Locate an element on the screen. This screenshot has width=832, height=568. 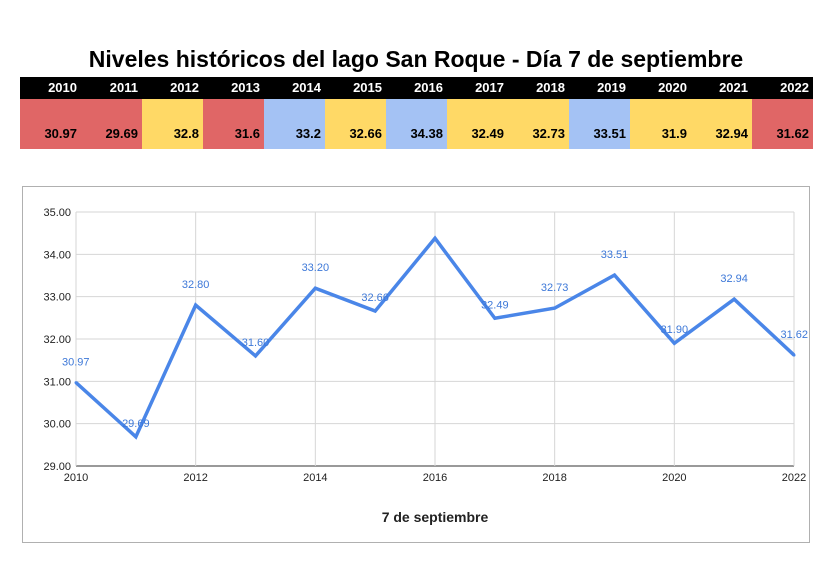
level-value-cell: 30.97 is located at coordinates (50, 124).